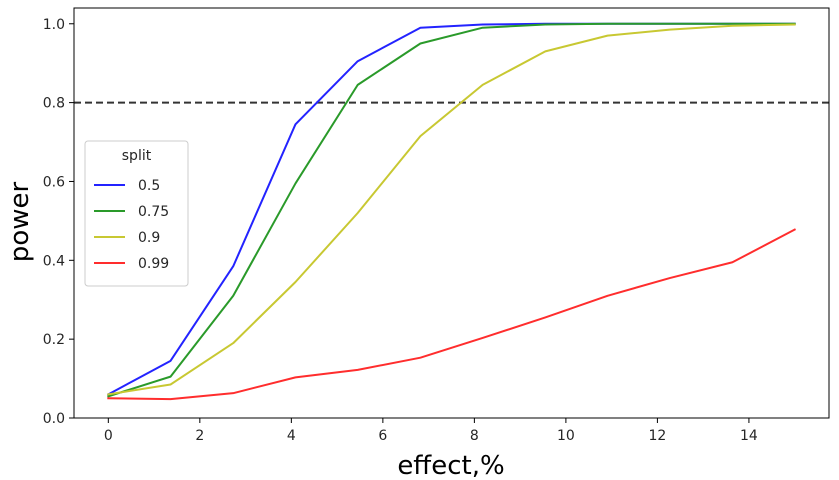 The width and height of the screenshot is (839, 480). I want to click on y-tick-label: 0.2, so click(54, 340).